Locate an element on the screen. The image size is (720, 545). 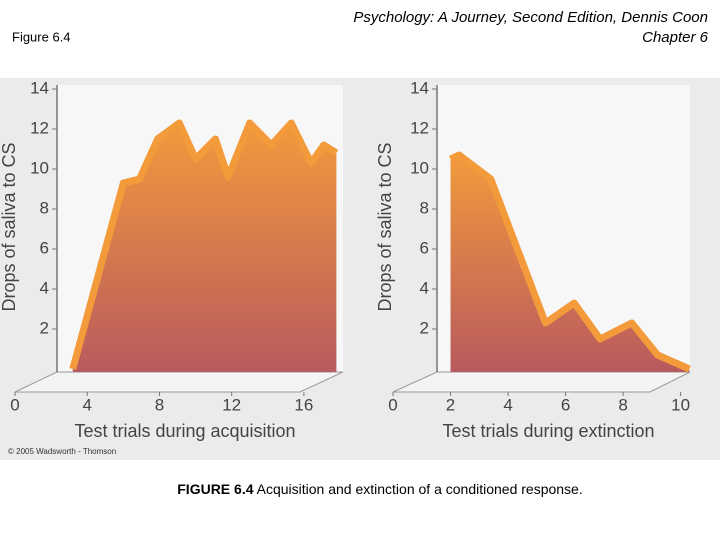
figure-label: Figure 6.4 is located at coordinates (41, 36).